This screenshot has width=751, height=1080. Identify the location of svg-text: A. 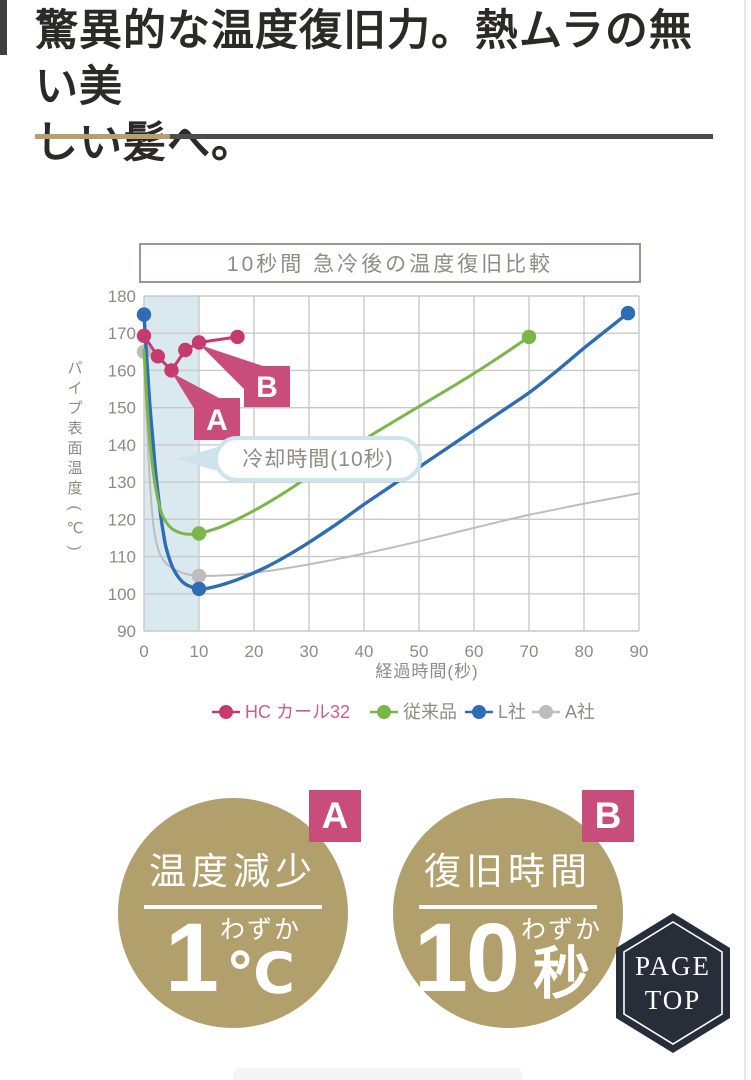
(217, 420).